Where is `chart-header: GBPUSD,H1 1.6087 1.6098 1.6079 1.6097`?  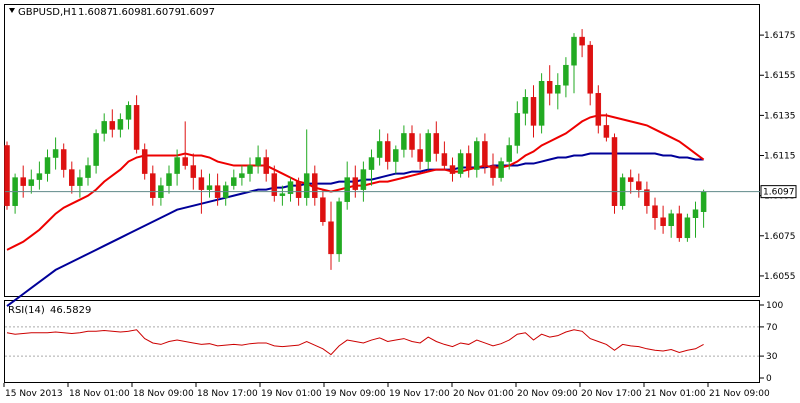 chart-header: GBPUSD,H1 1.6087 1.6098 1.6079 1.6097 is located at coordinates (112, 12).